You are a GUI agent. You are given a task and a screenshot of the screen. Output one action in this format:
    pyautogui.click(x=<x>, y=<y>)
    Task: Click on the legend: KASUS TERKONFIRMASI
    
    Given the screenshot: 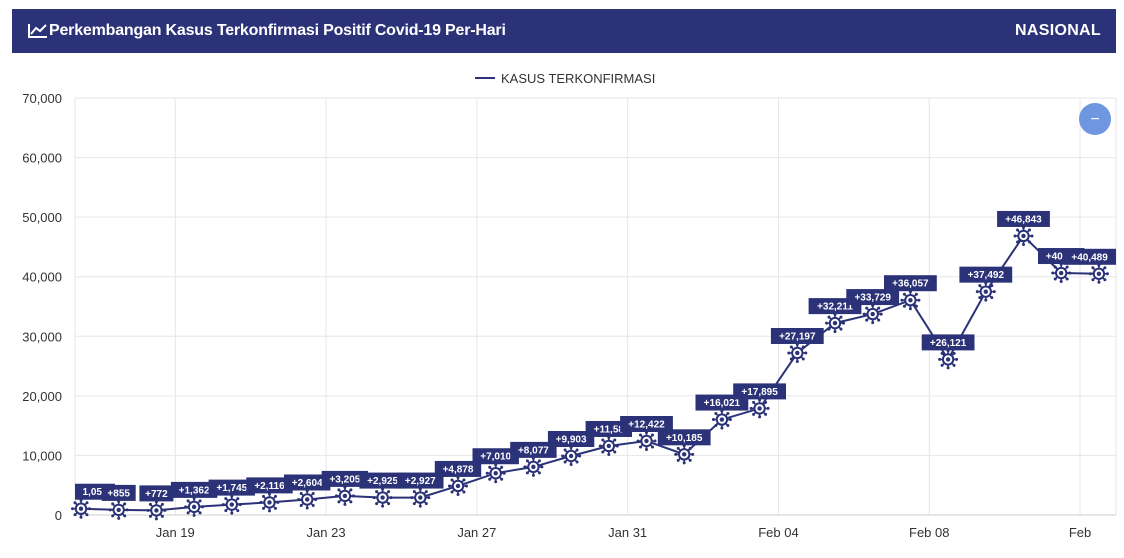 What is the action you would take?
    pyautogui.click(x=565, y=78)
    